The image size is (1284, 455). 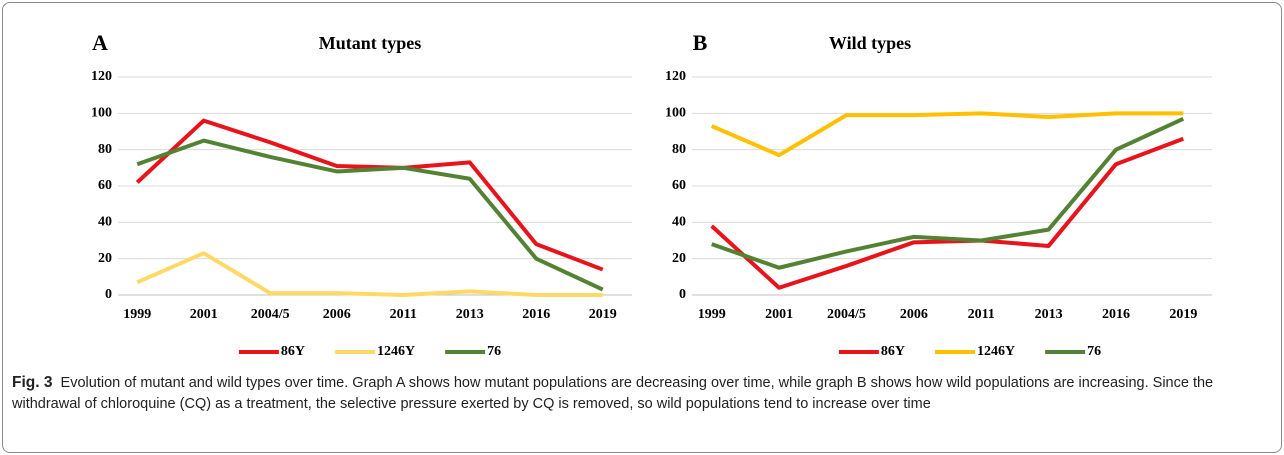 What do you see at coordinates (370, 43) in the screenshot?
I see `chart-title: Mutant types` at bounding box center [370, 43].